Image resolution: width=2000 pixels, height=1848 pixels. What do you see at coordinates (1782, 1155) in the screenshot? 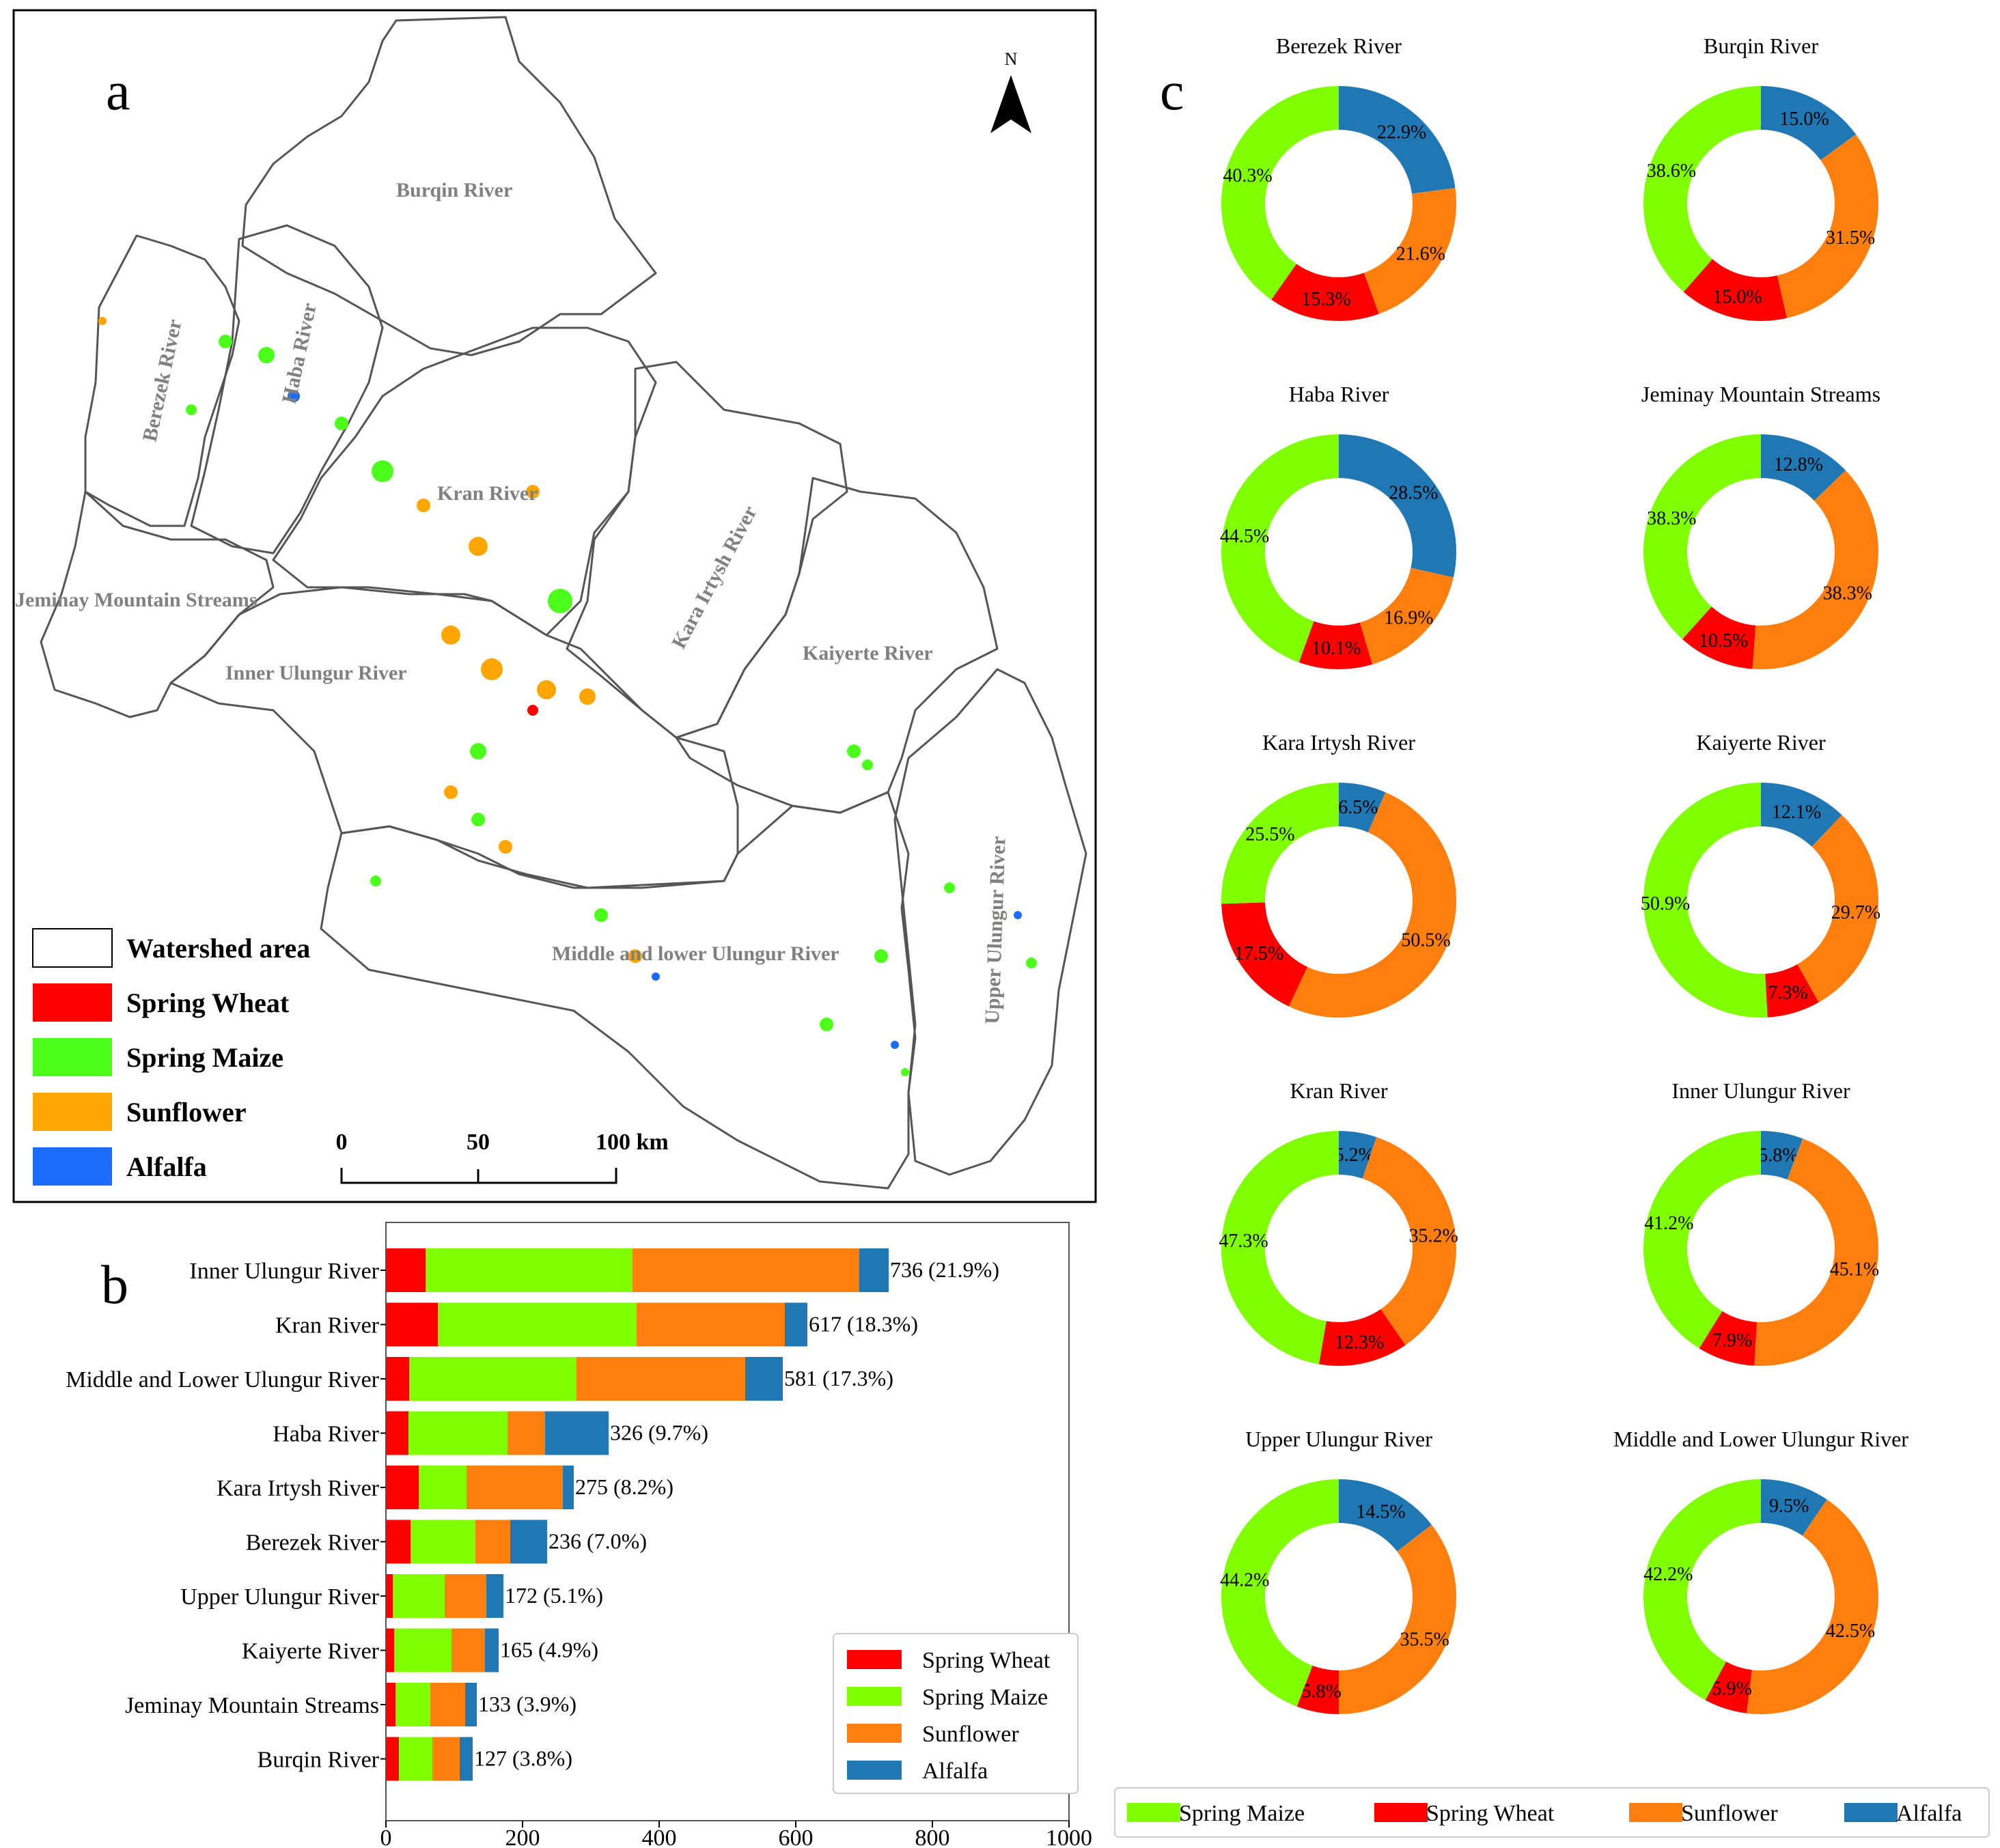
I see `donut-slice-inner-ulungur-river-alfalfa` at bounding box center [1782, 1155].